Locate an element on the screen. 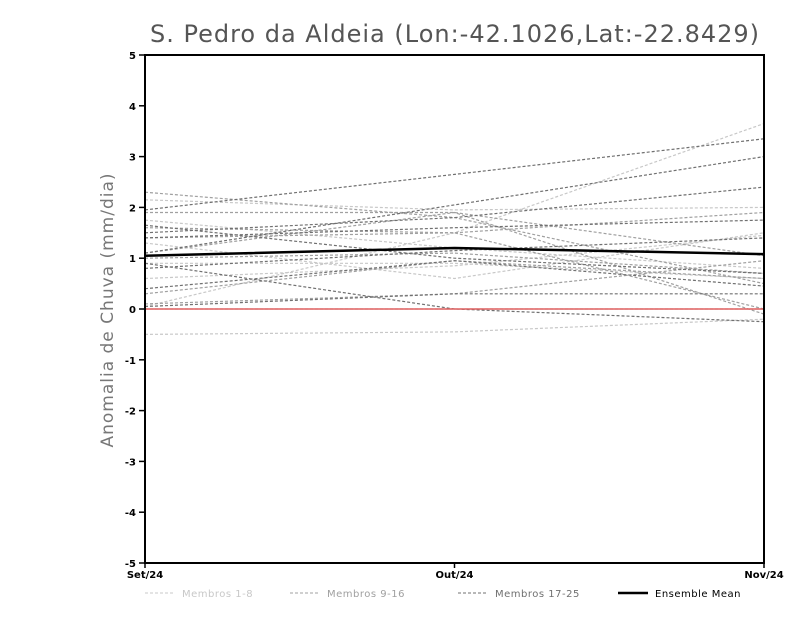 This screenshot has height=618, width=800. y-tick-label: 0 is located at coordinates (132, 310).